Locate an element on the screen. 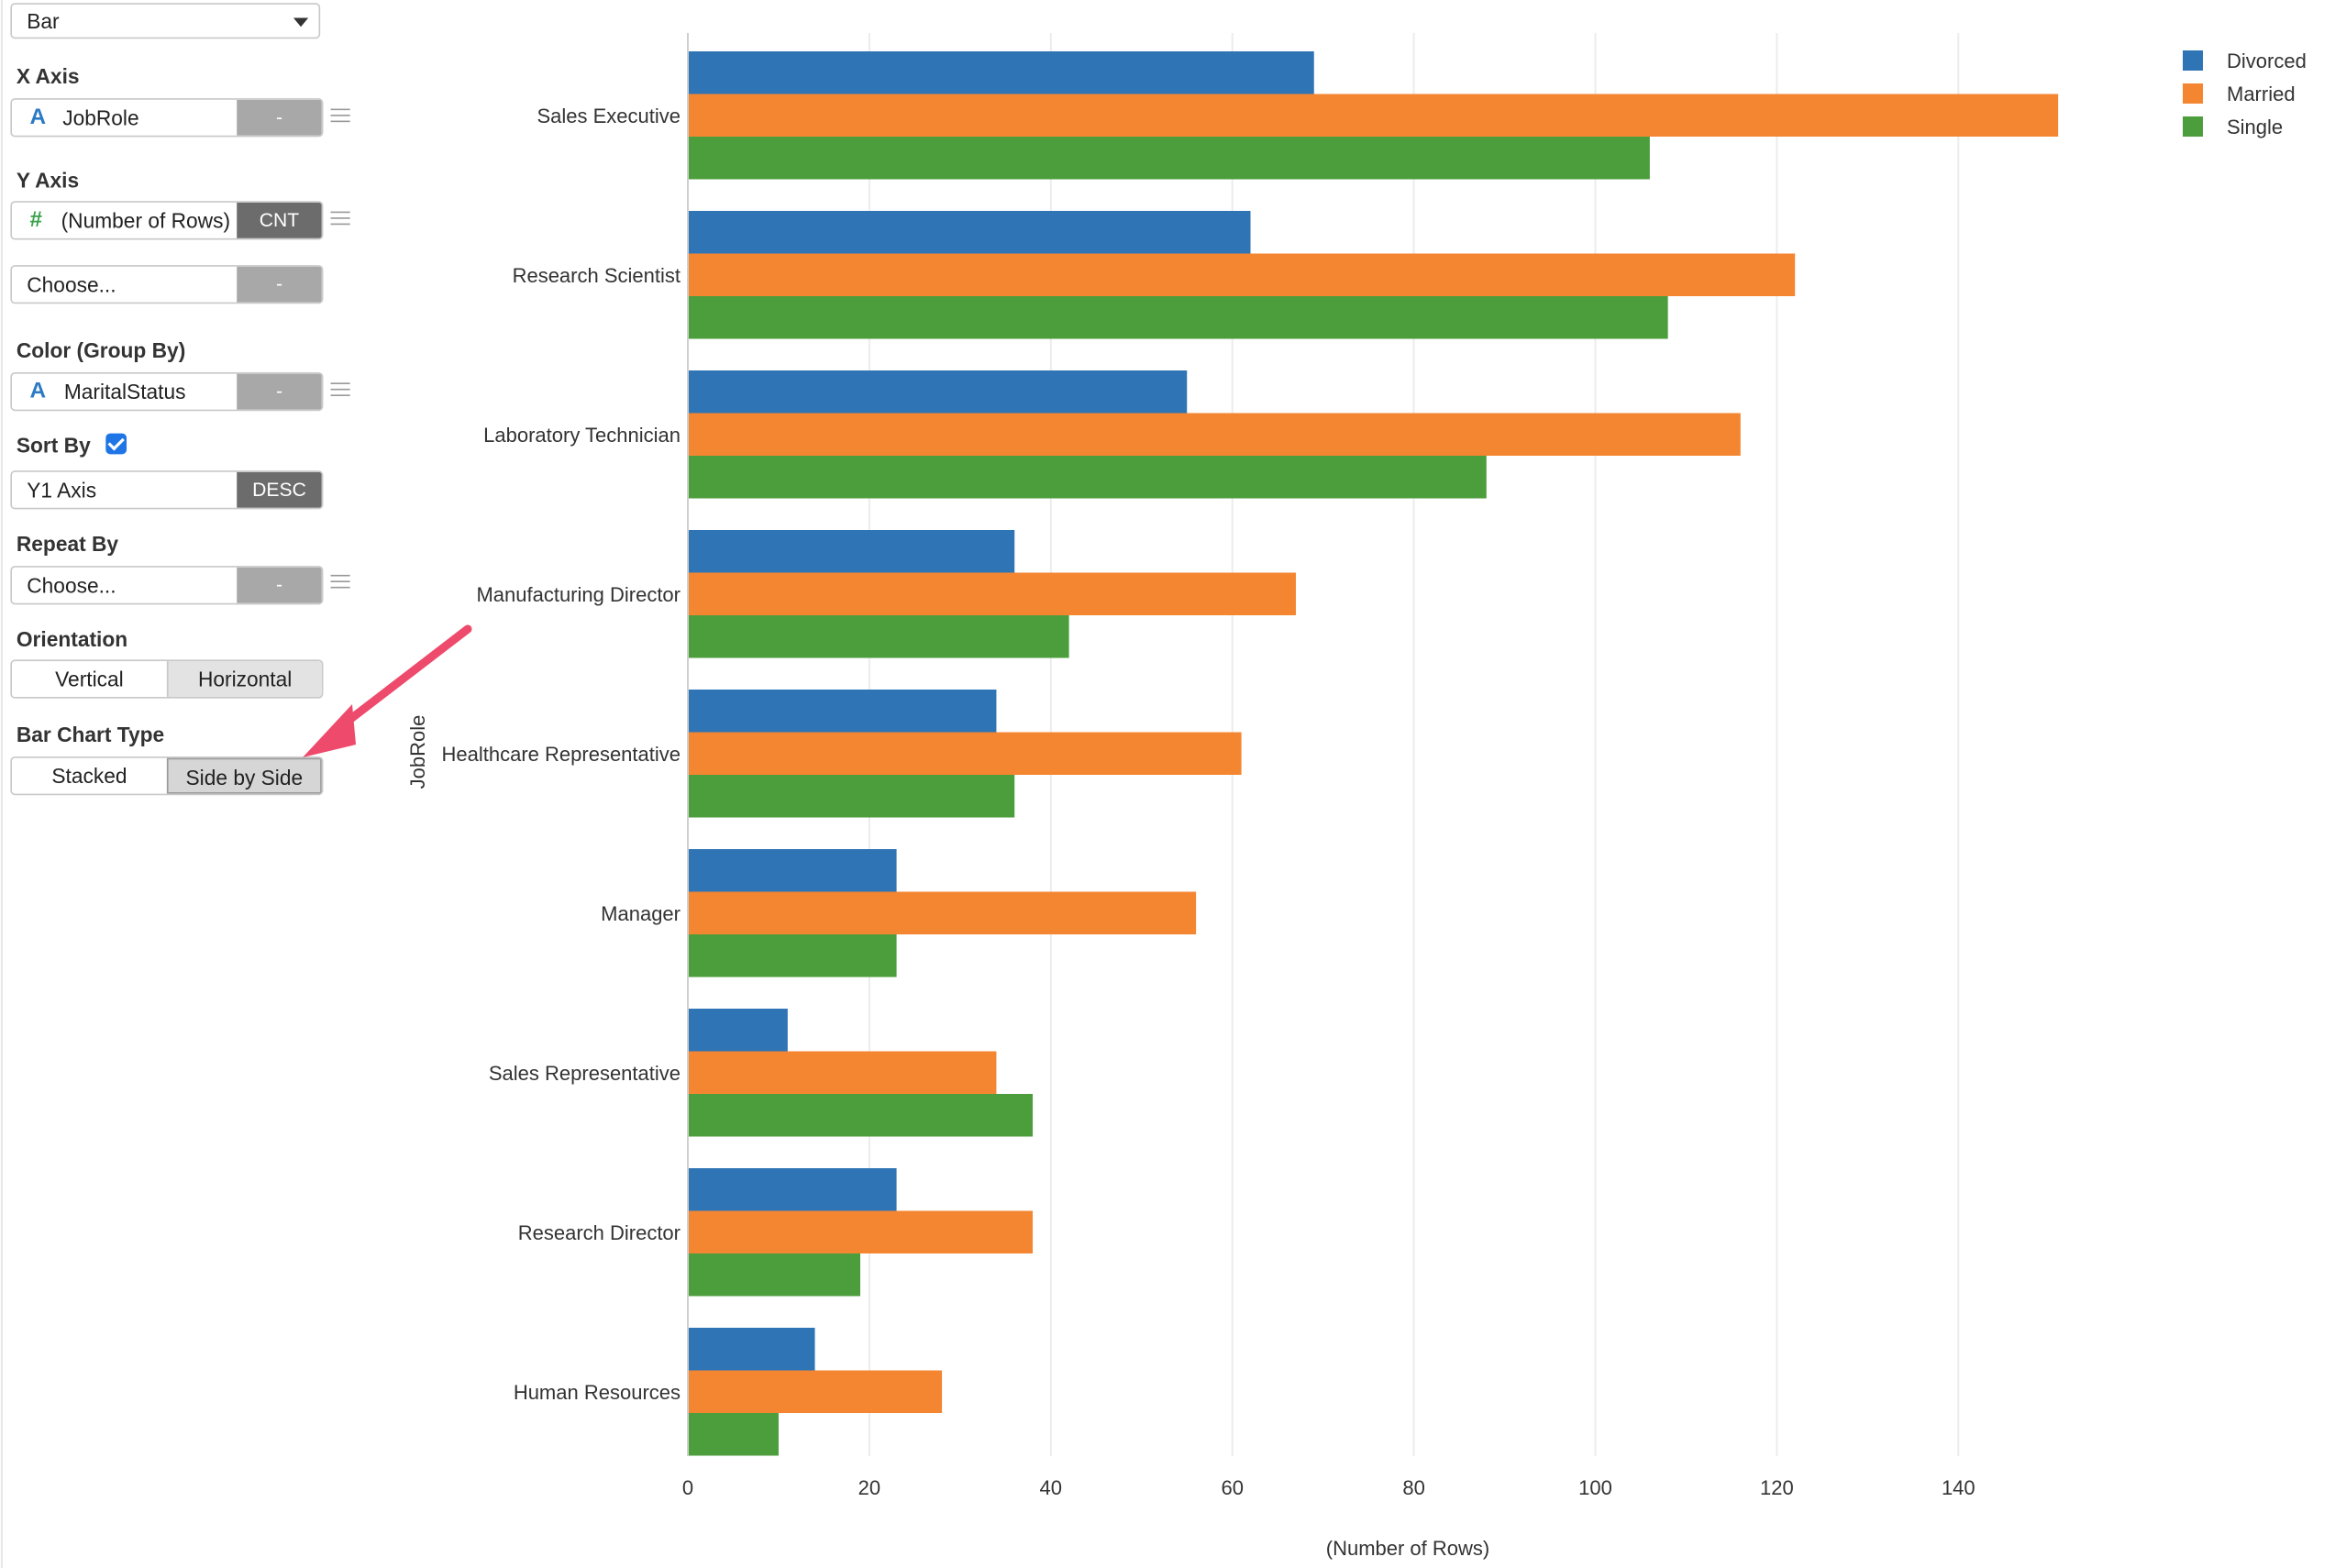  x-tick-label: 100 is located at coordinates (1595, 1488).